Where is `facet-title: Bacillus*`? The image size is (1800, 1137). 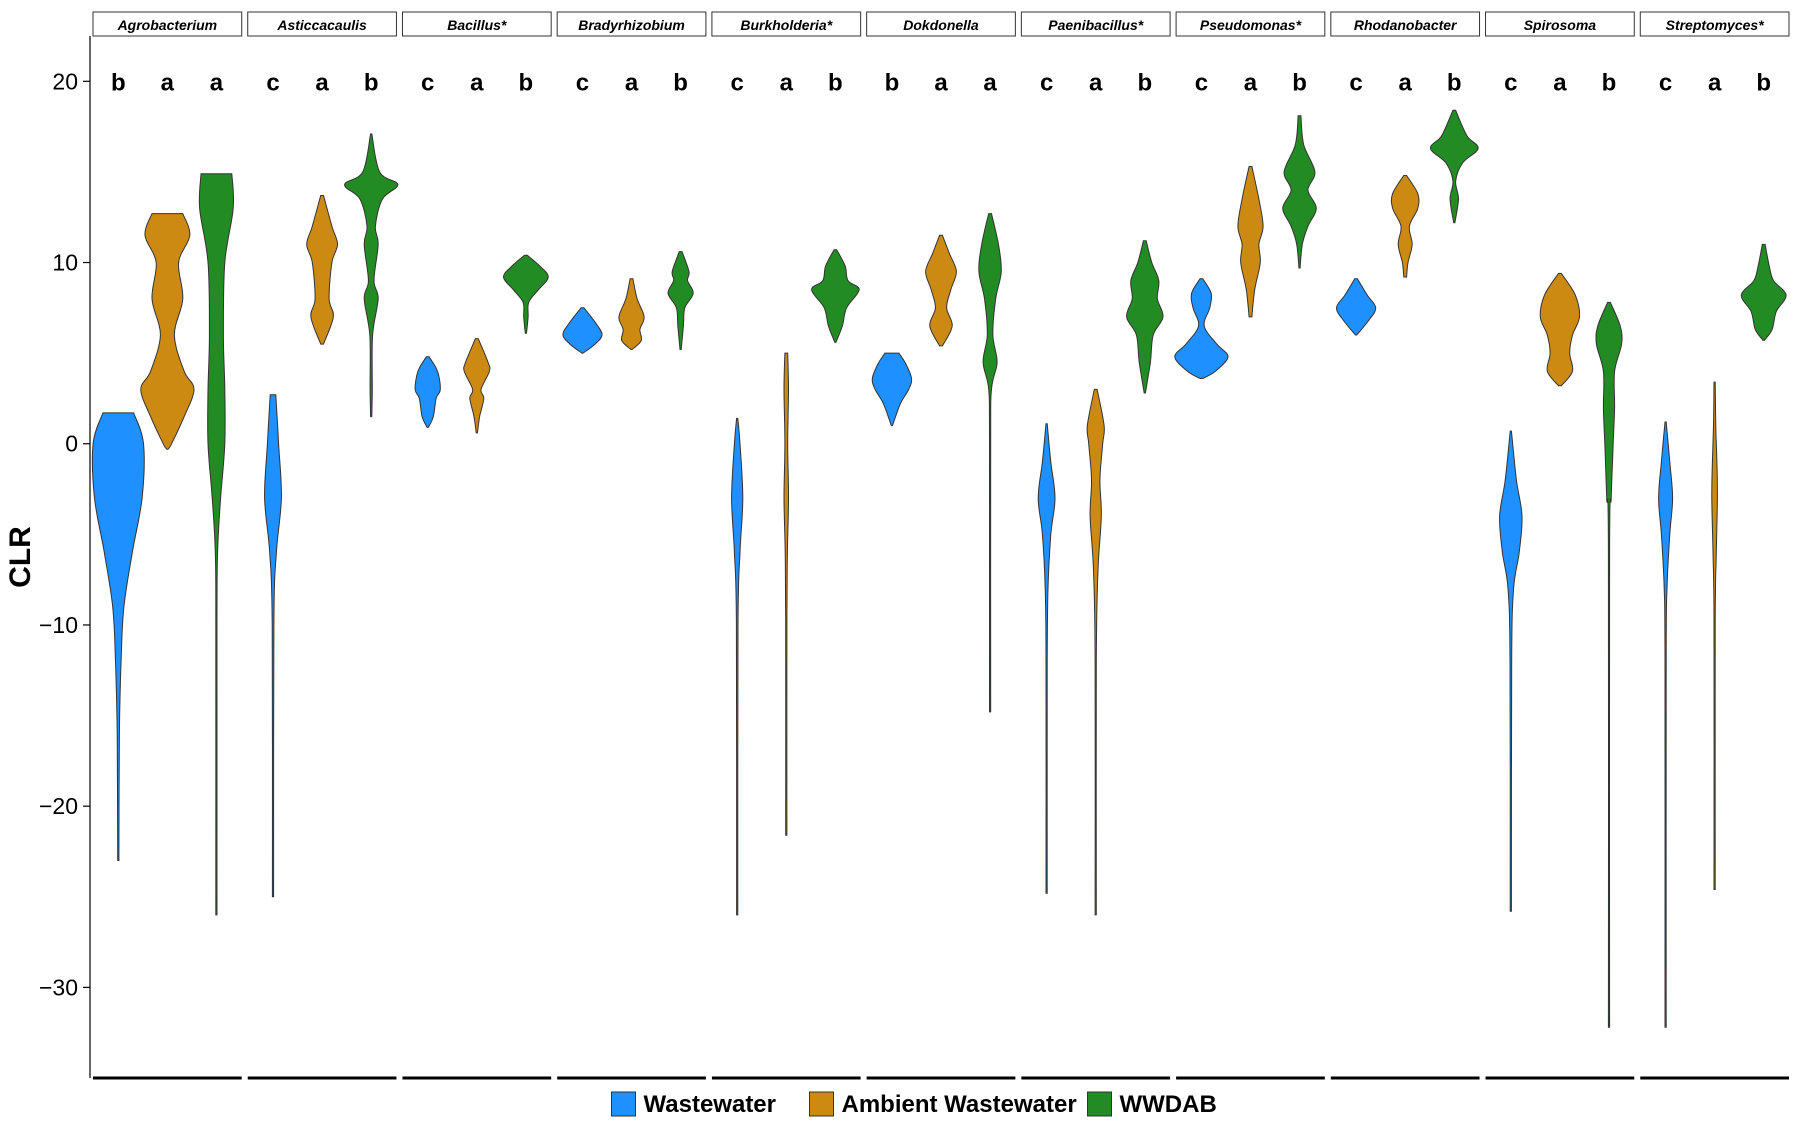 facet-title: Bacillus* is located at coordinates (477, 25).